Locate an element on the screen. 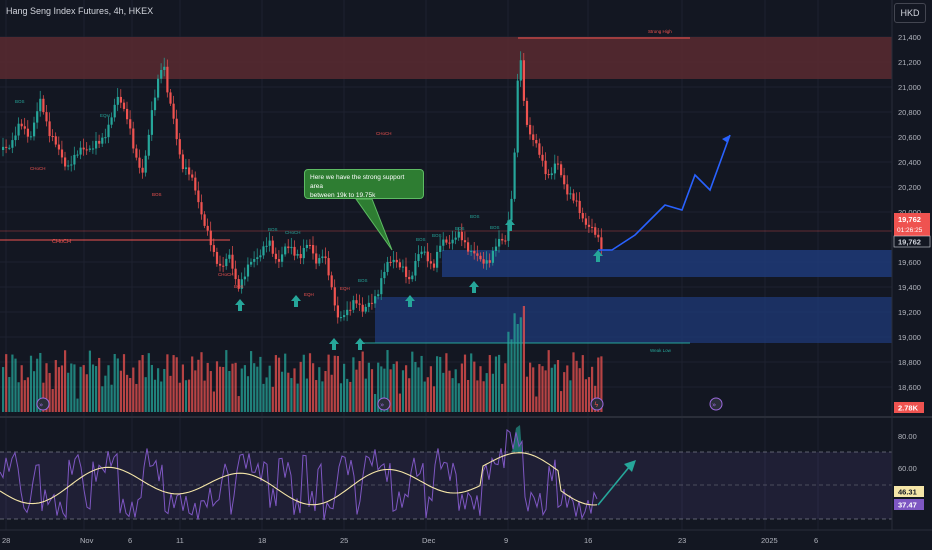 The width and height of the screenshot is (932, 550). replay-icon-1: » is located at coordinates (43, 404).